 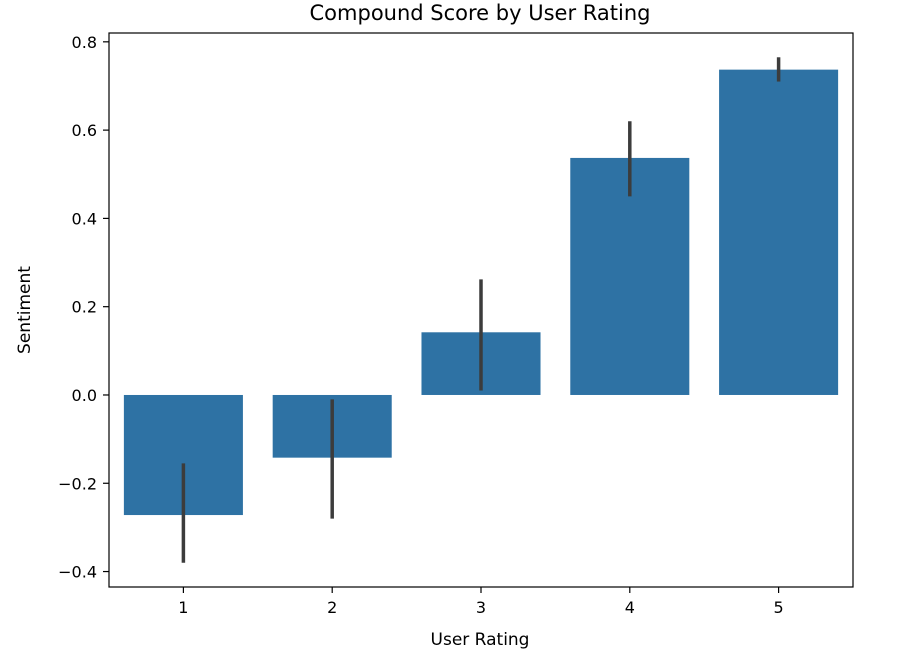 What do you see at coordinates (480, 640) in the screenshot?
I see `x-axis-label: User Rating` at bounding box center [480, 640].